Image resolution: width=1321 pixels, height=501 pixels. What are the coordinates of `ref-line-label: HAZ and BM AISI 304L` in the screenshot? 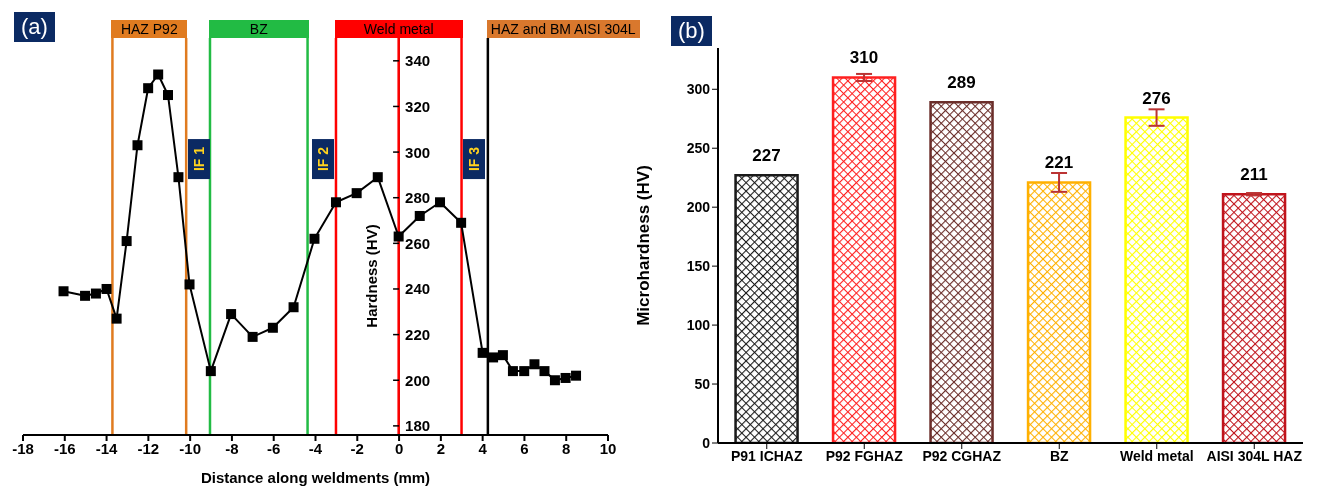 It's located at (563, 29).